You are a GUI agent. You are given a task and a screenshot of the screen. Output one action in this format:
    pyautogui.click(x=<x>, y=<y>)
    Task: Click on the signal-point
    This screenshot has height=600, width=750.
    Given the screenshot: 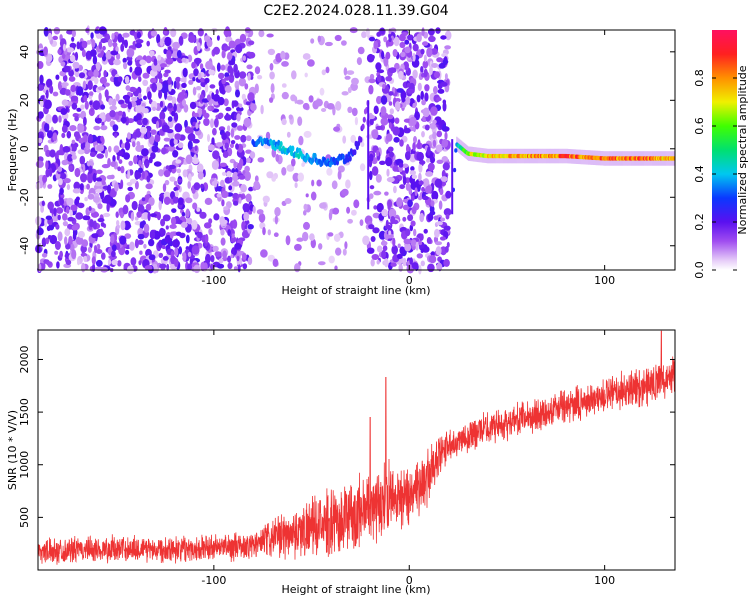 What is the action you would take?
    pyautogui.click(x=274, y=142)
    